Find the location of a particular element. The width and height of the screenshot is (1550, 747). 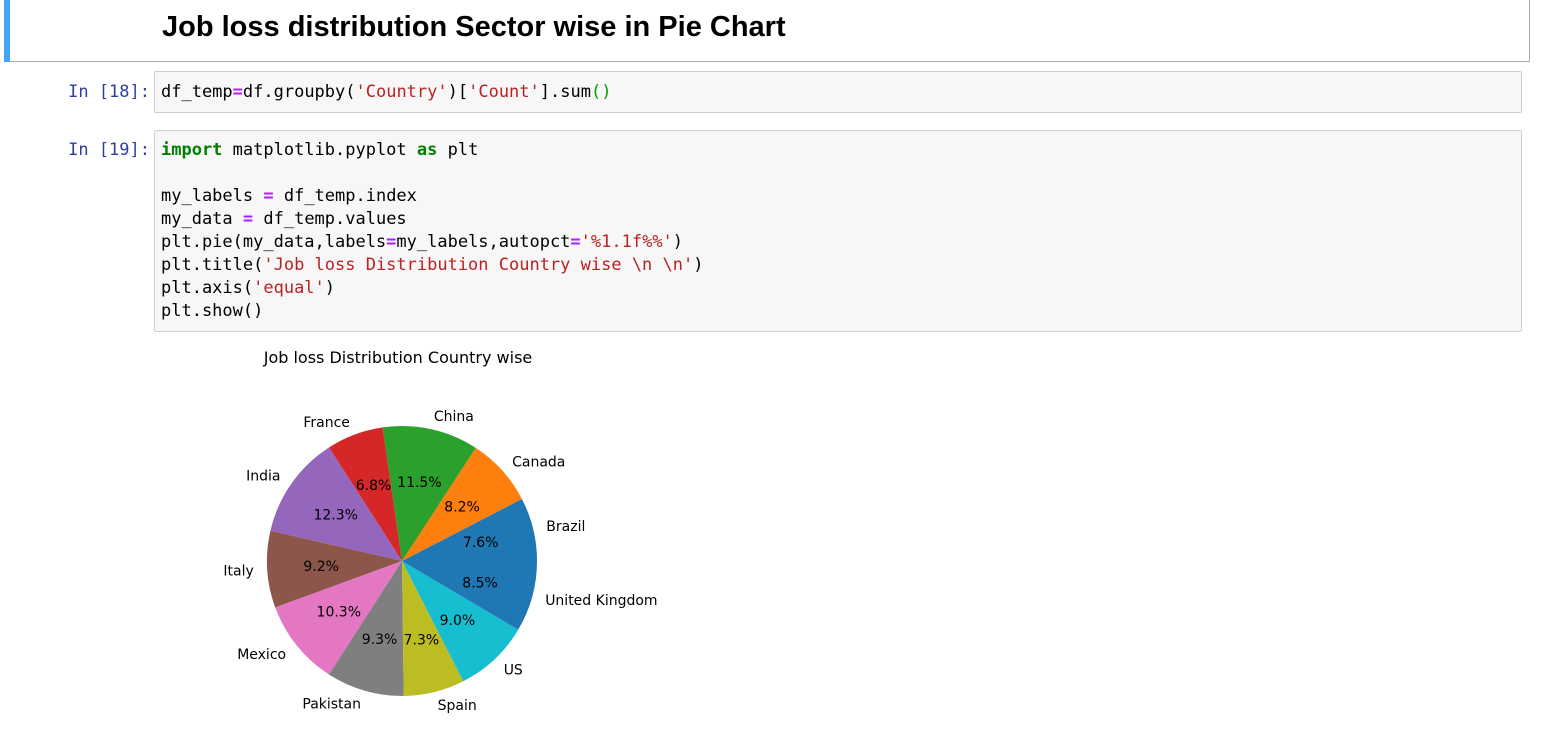

slice-pct-label: 8.2% is located at coordinates (462, 508).